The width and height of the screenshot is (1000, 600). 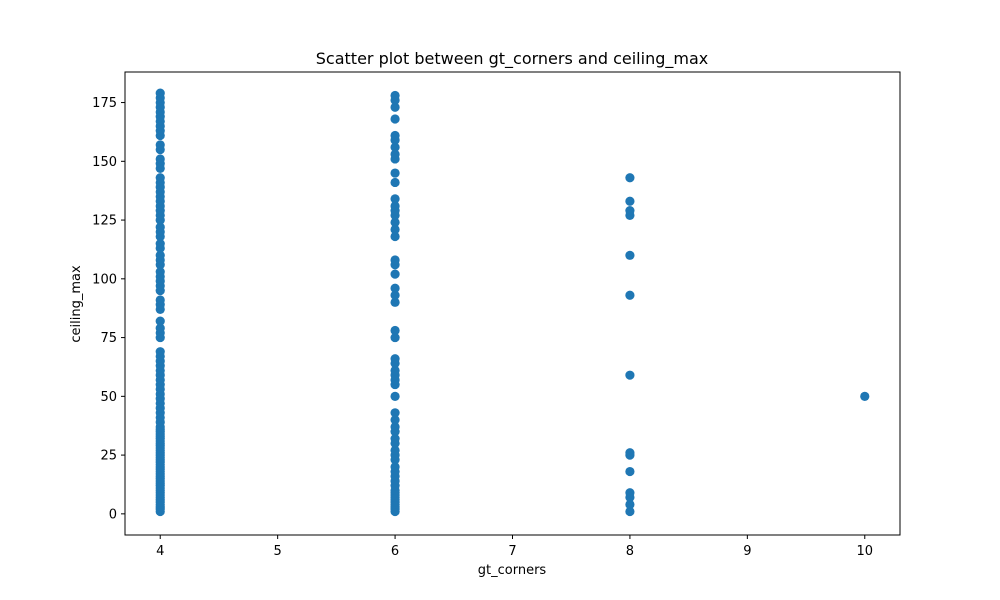 What do you see at coordinates (104, 162) in the screenshot?
I see `y-tick-label: 150` at bounding box center [104, 162].